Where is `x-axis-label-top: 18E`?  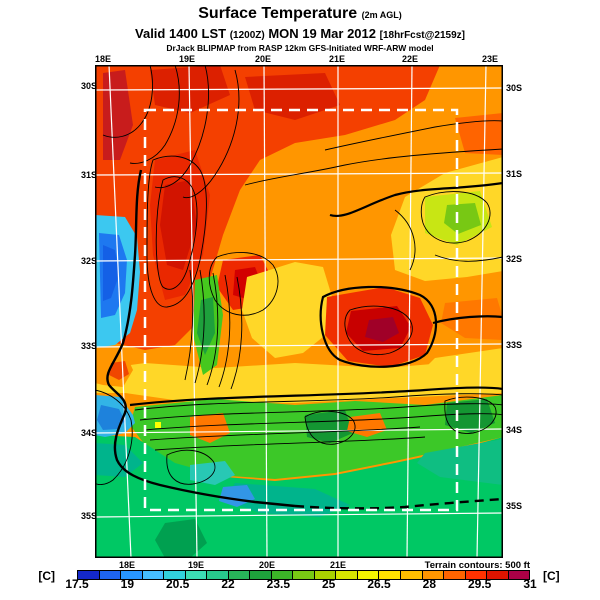 x-axis-label-top: 18E is located at coordinates (103, 59).